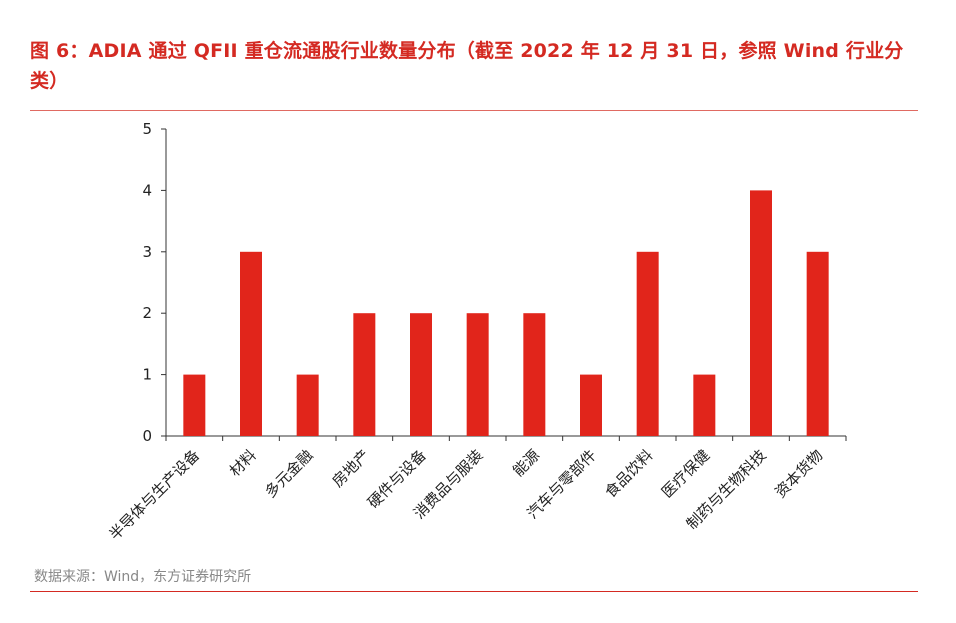 This screenshot has height=623, width=956. I want to click on x-axis, so click(506, 438).